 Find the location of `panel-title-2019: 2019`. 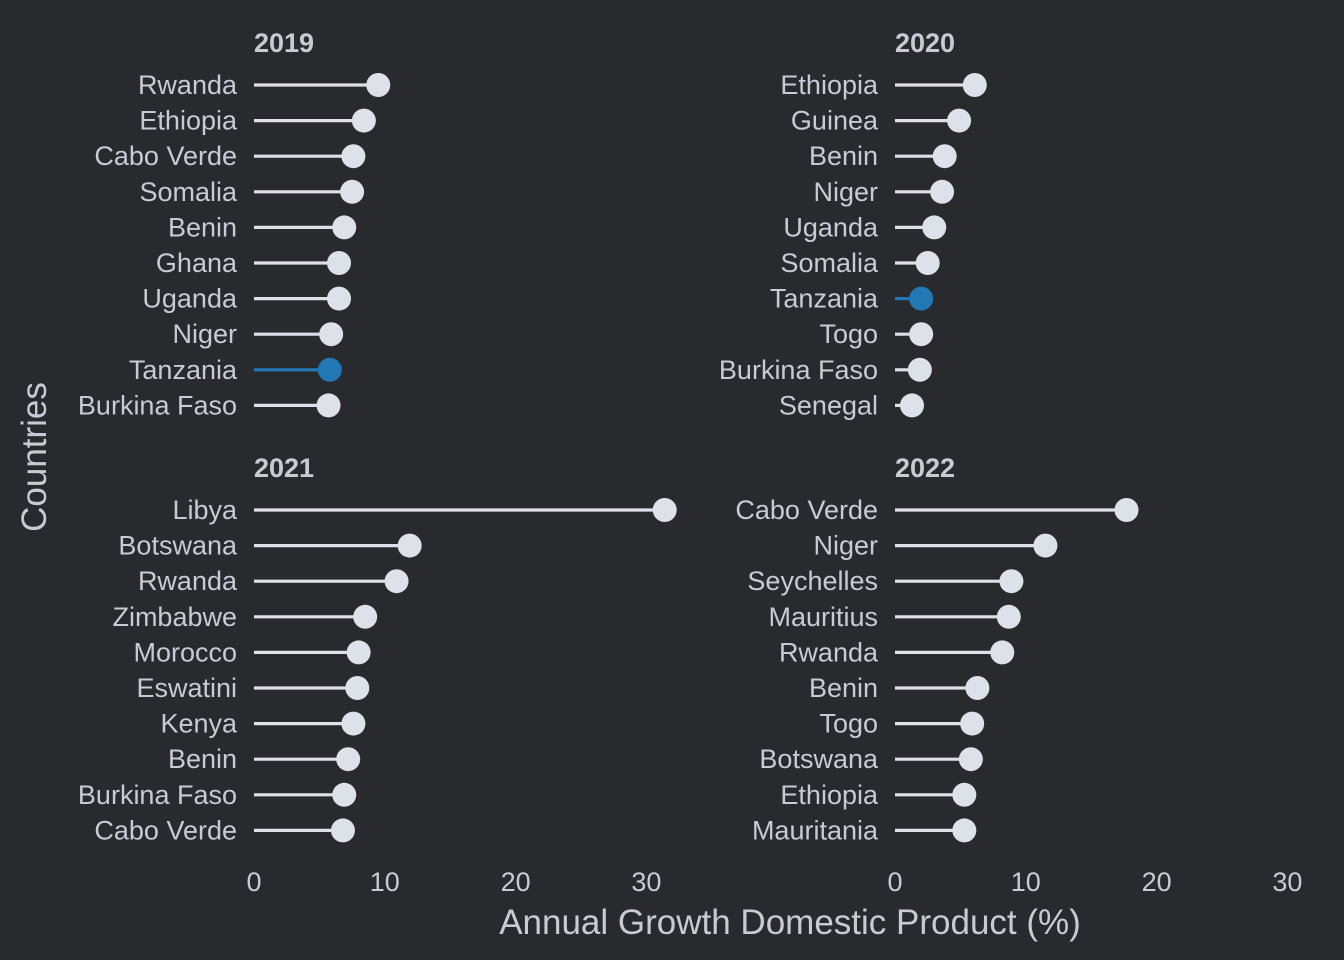

panel-title-2019: 2019 is located at coordinates (284, 43).